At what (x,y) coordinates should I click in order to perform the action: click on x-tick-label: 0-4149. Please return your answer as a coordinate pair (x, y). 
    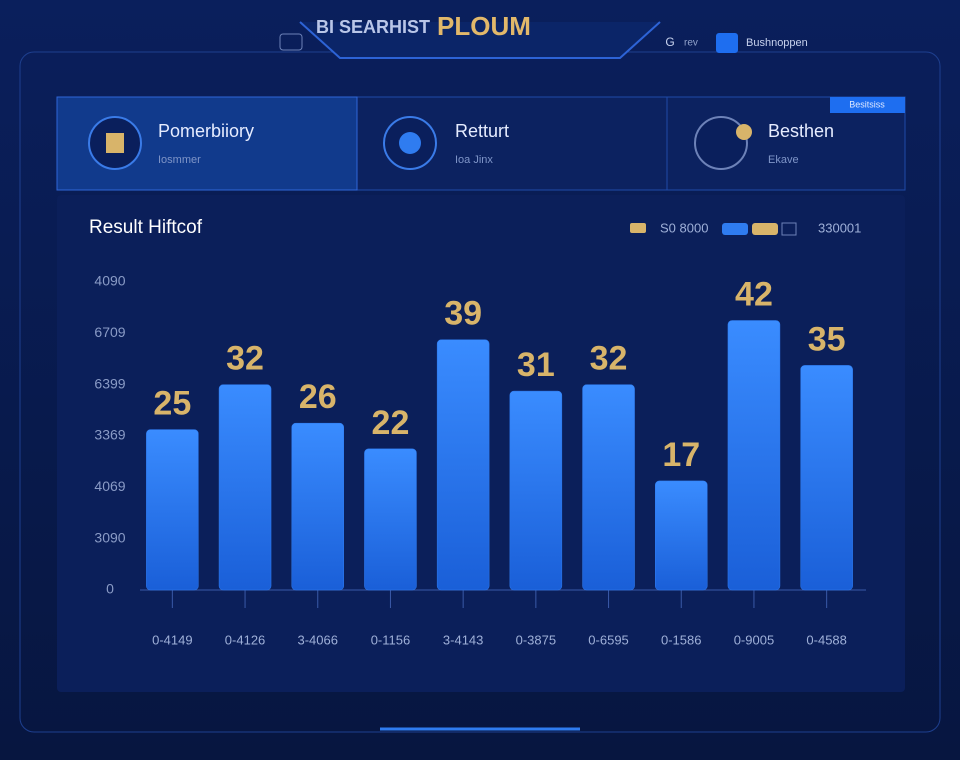
    Looking at the image, I should click on (172, 639).